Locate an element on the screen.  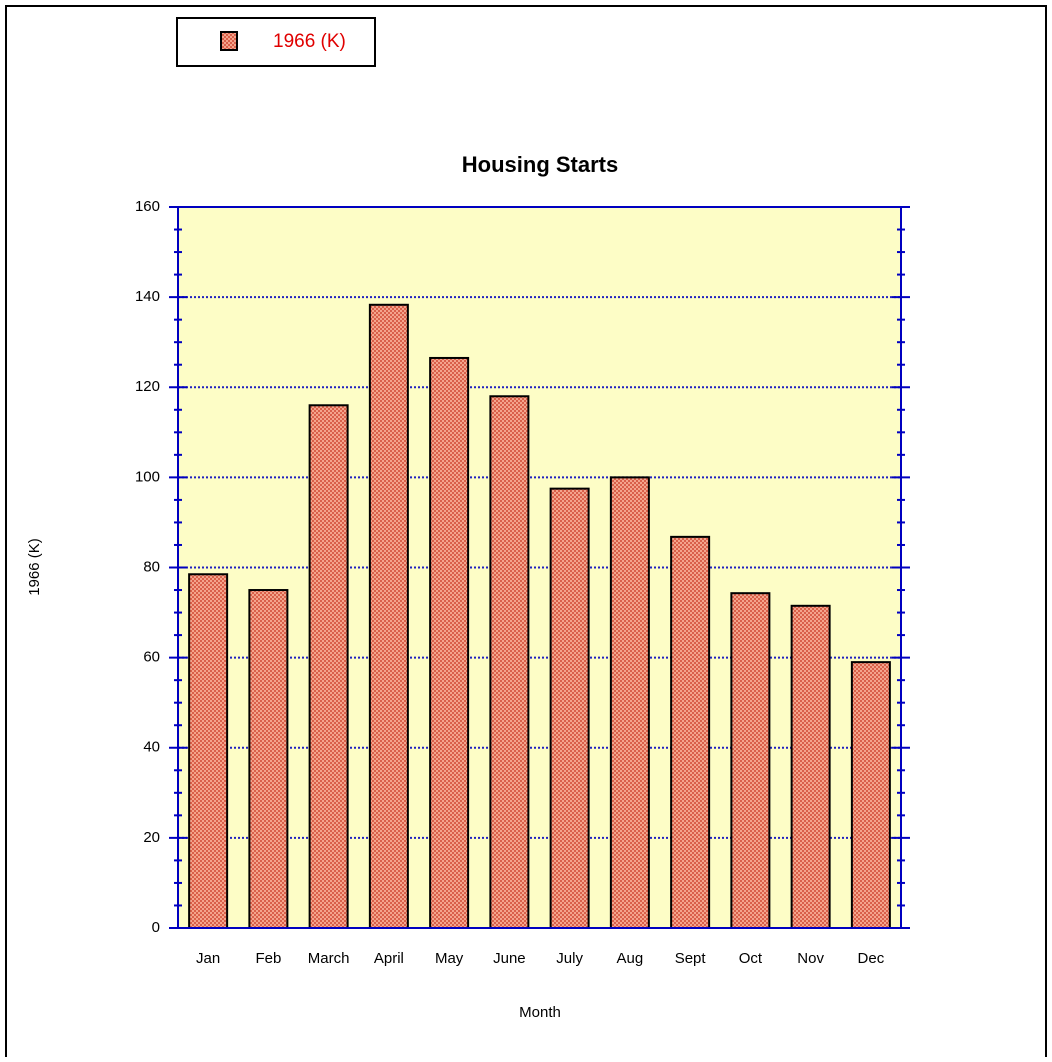
x-tick-label: Aug is located at coordinates (630, 958).